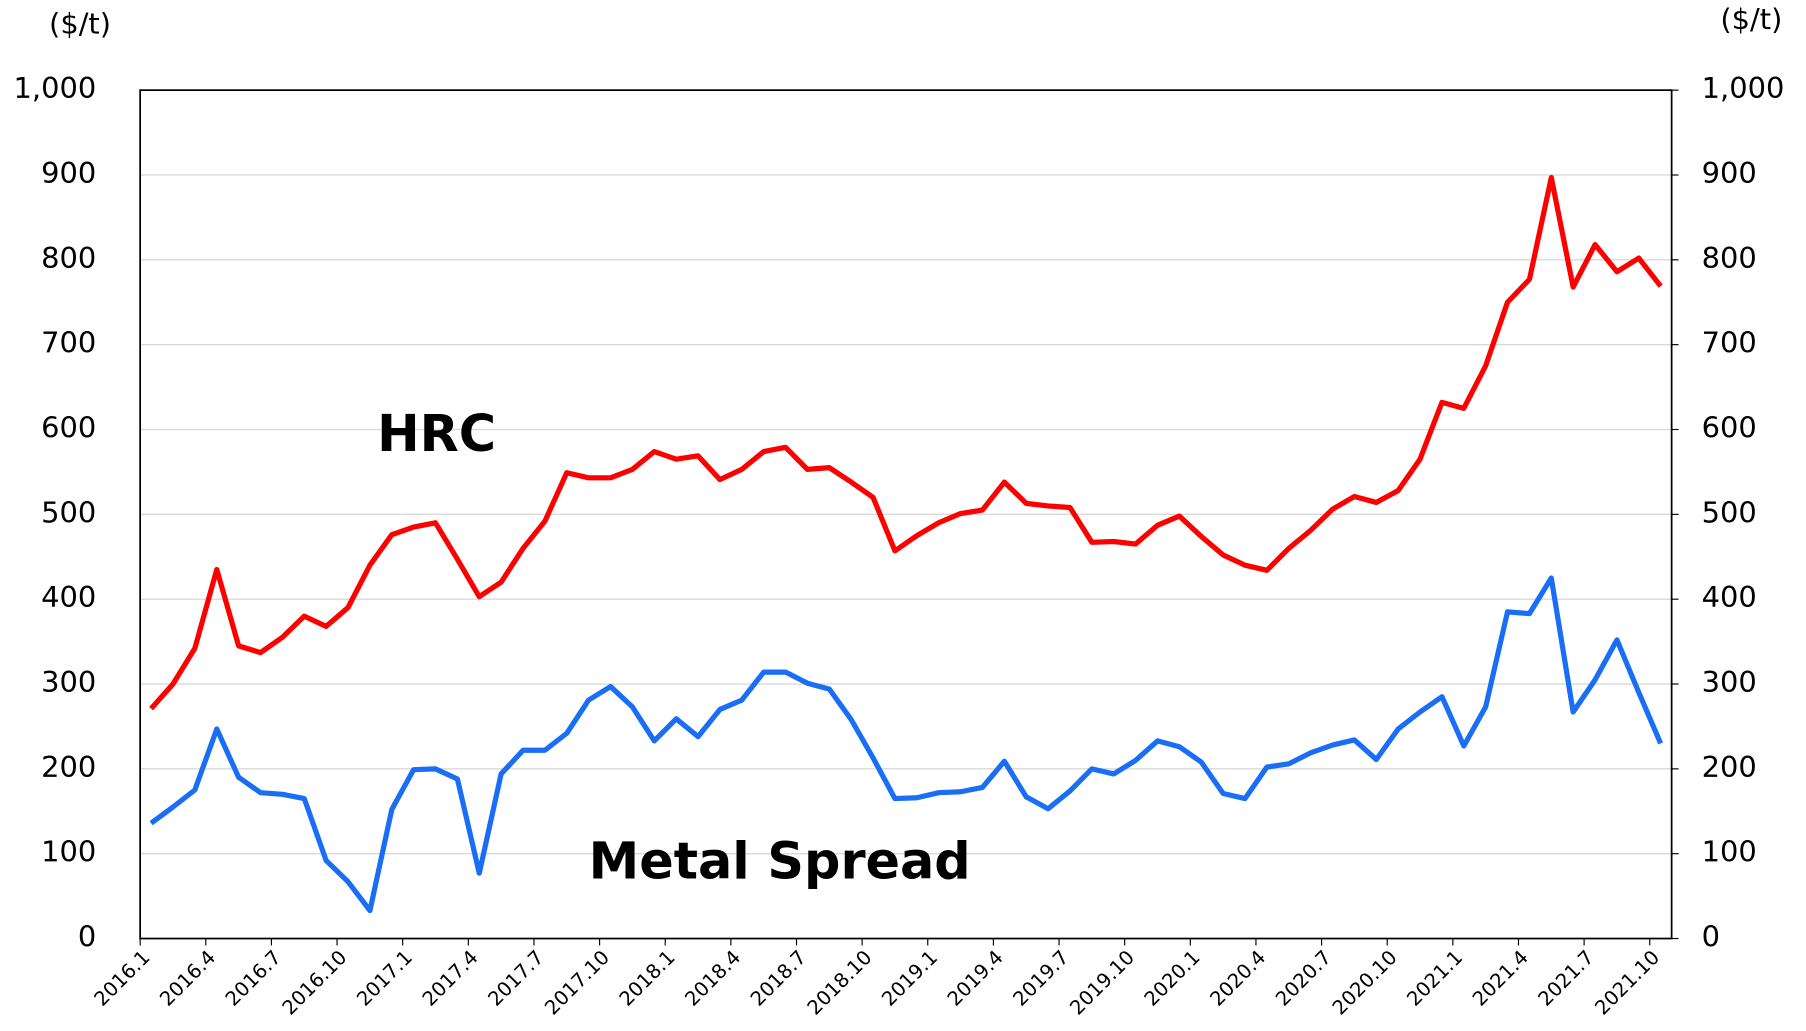  I want to click on y-tick-label: 600, so click(68, 428).